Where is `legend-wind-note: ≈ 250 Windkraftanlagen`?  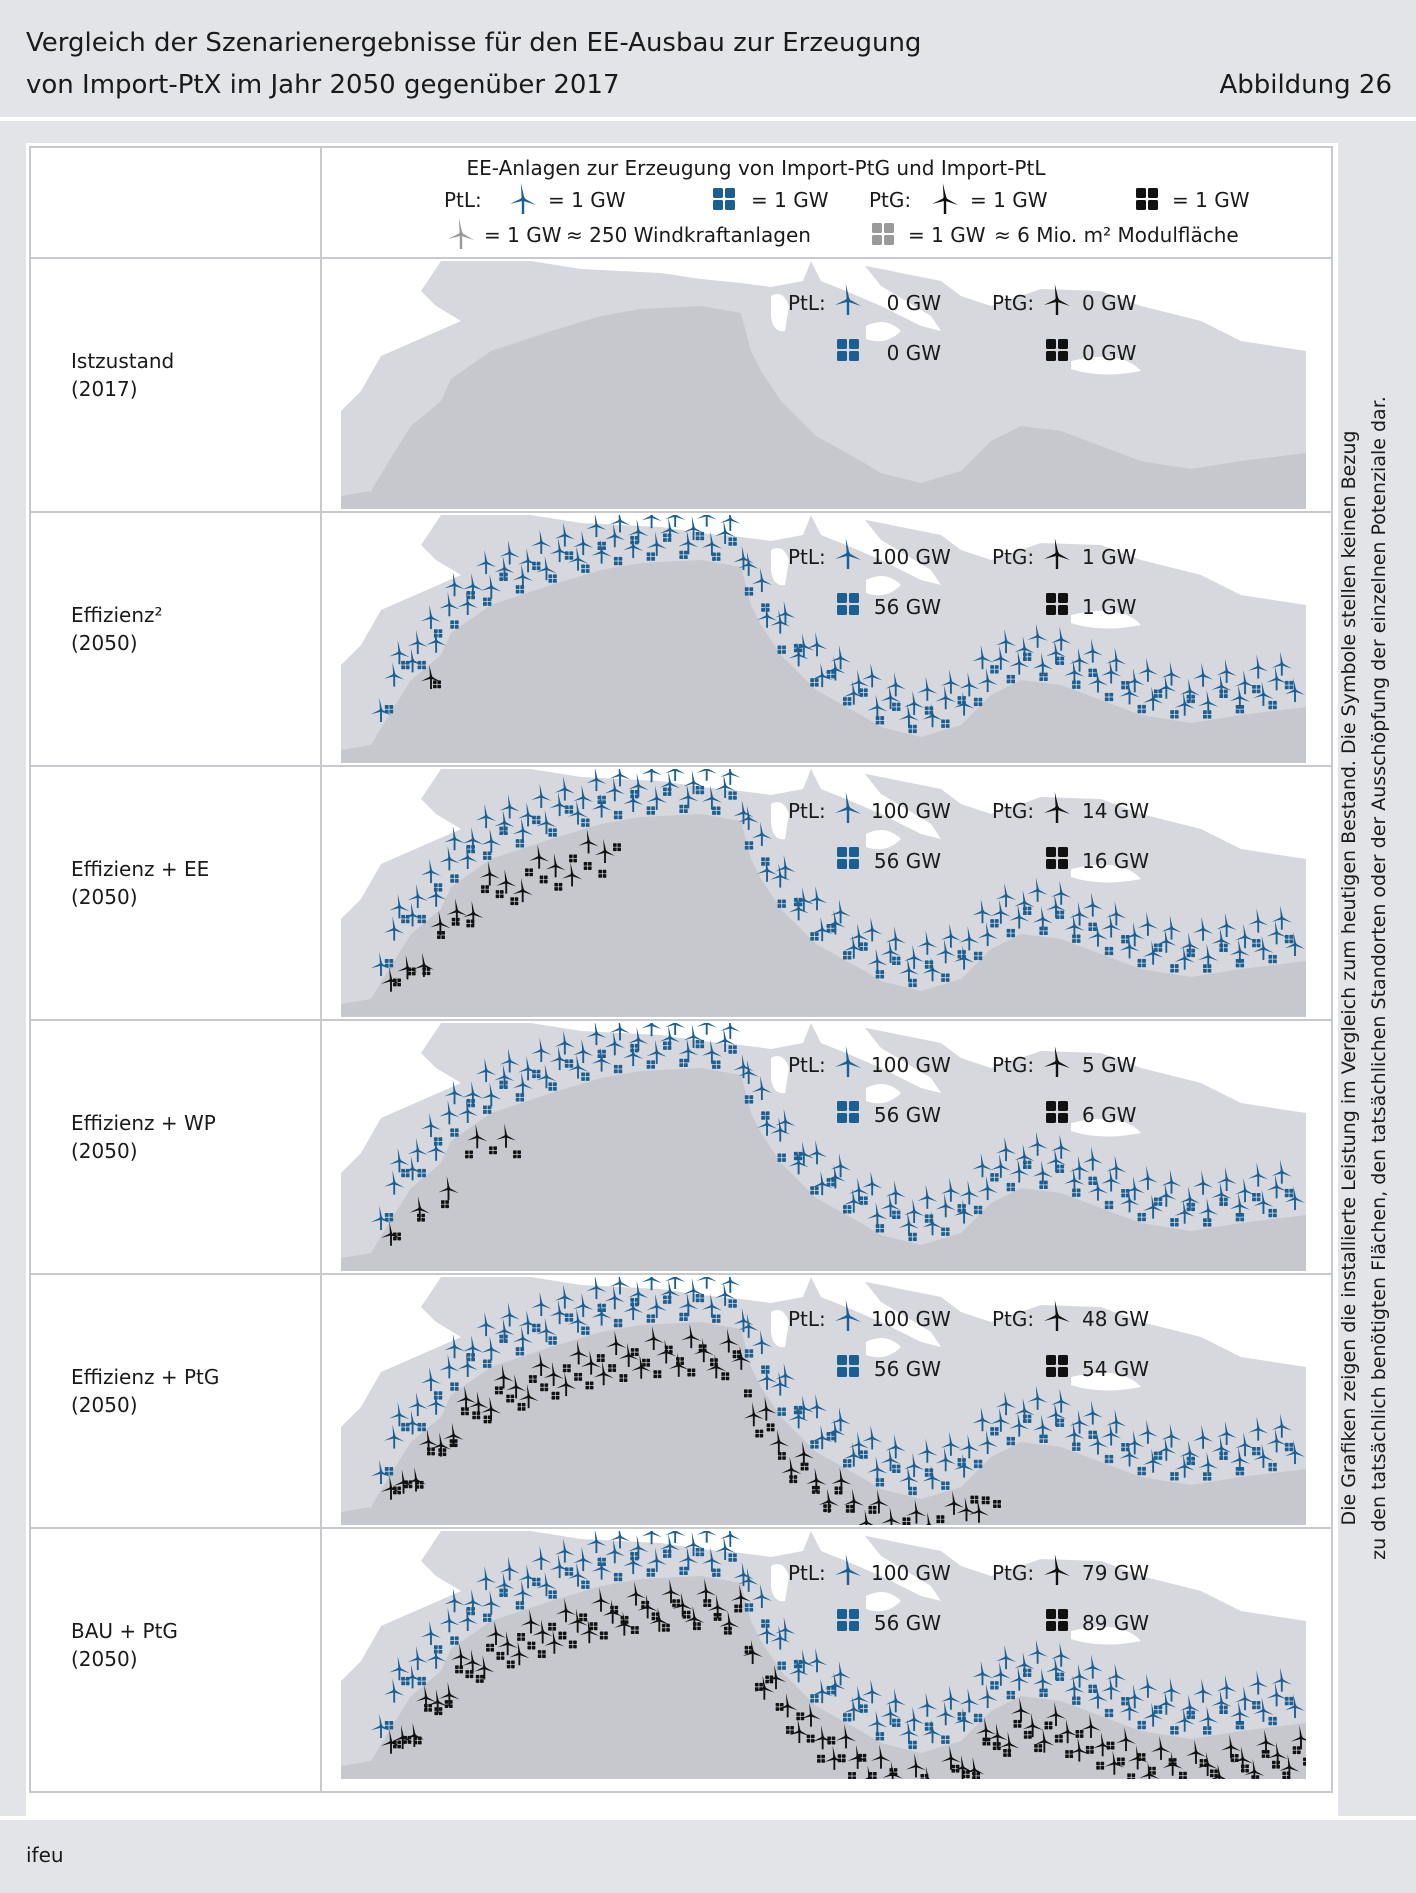
legend-wind-note: ≈ 250 Windkraftanlagen is located at coordinates (688, 235).